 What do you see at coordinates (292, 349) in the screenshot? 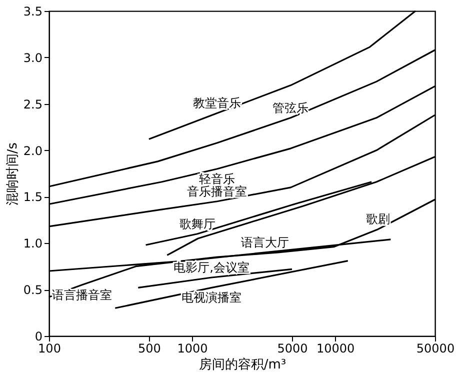
I see `x-tick-label: 5000` at bounding box center [292, 349].